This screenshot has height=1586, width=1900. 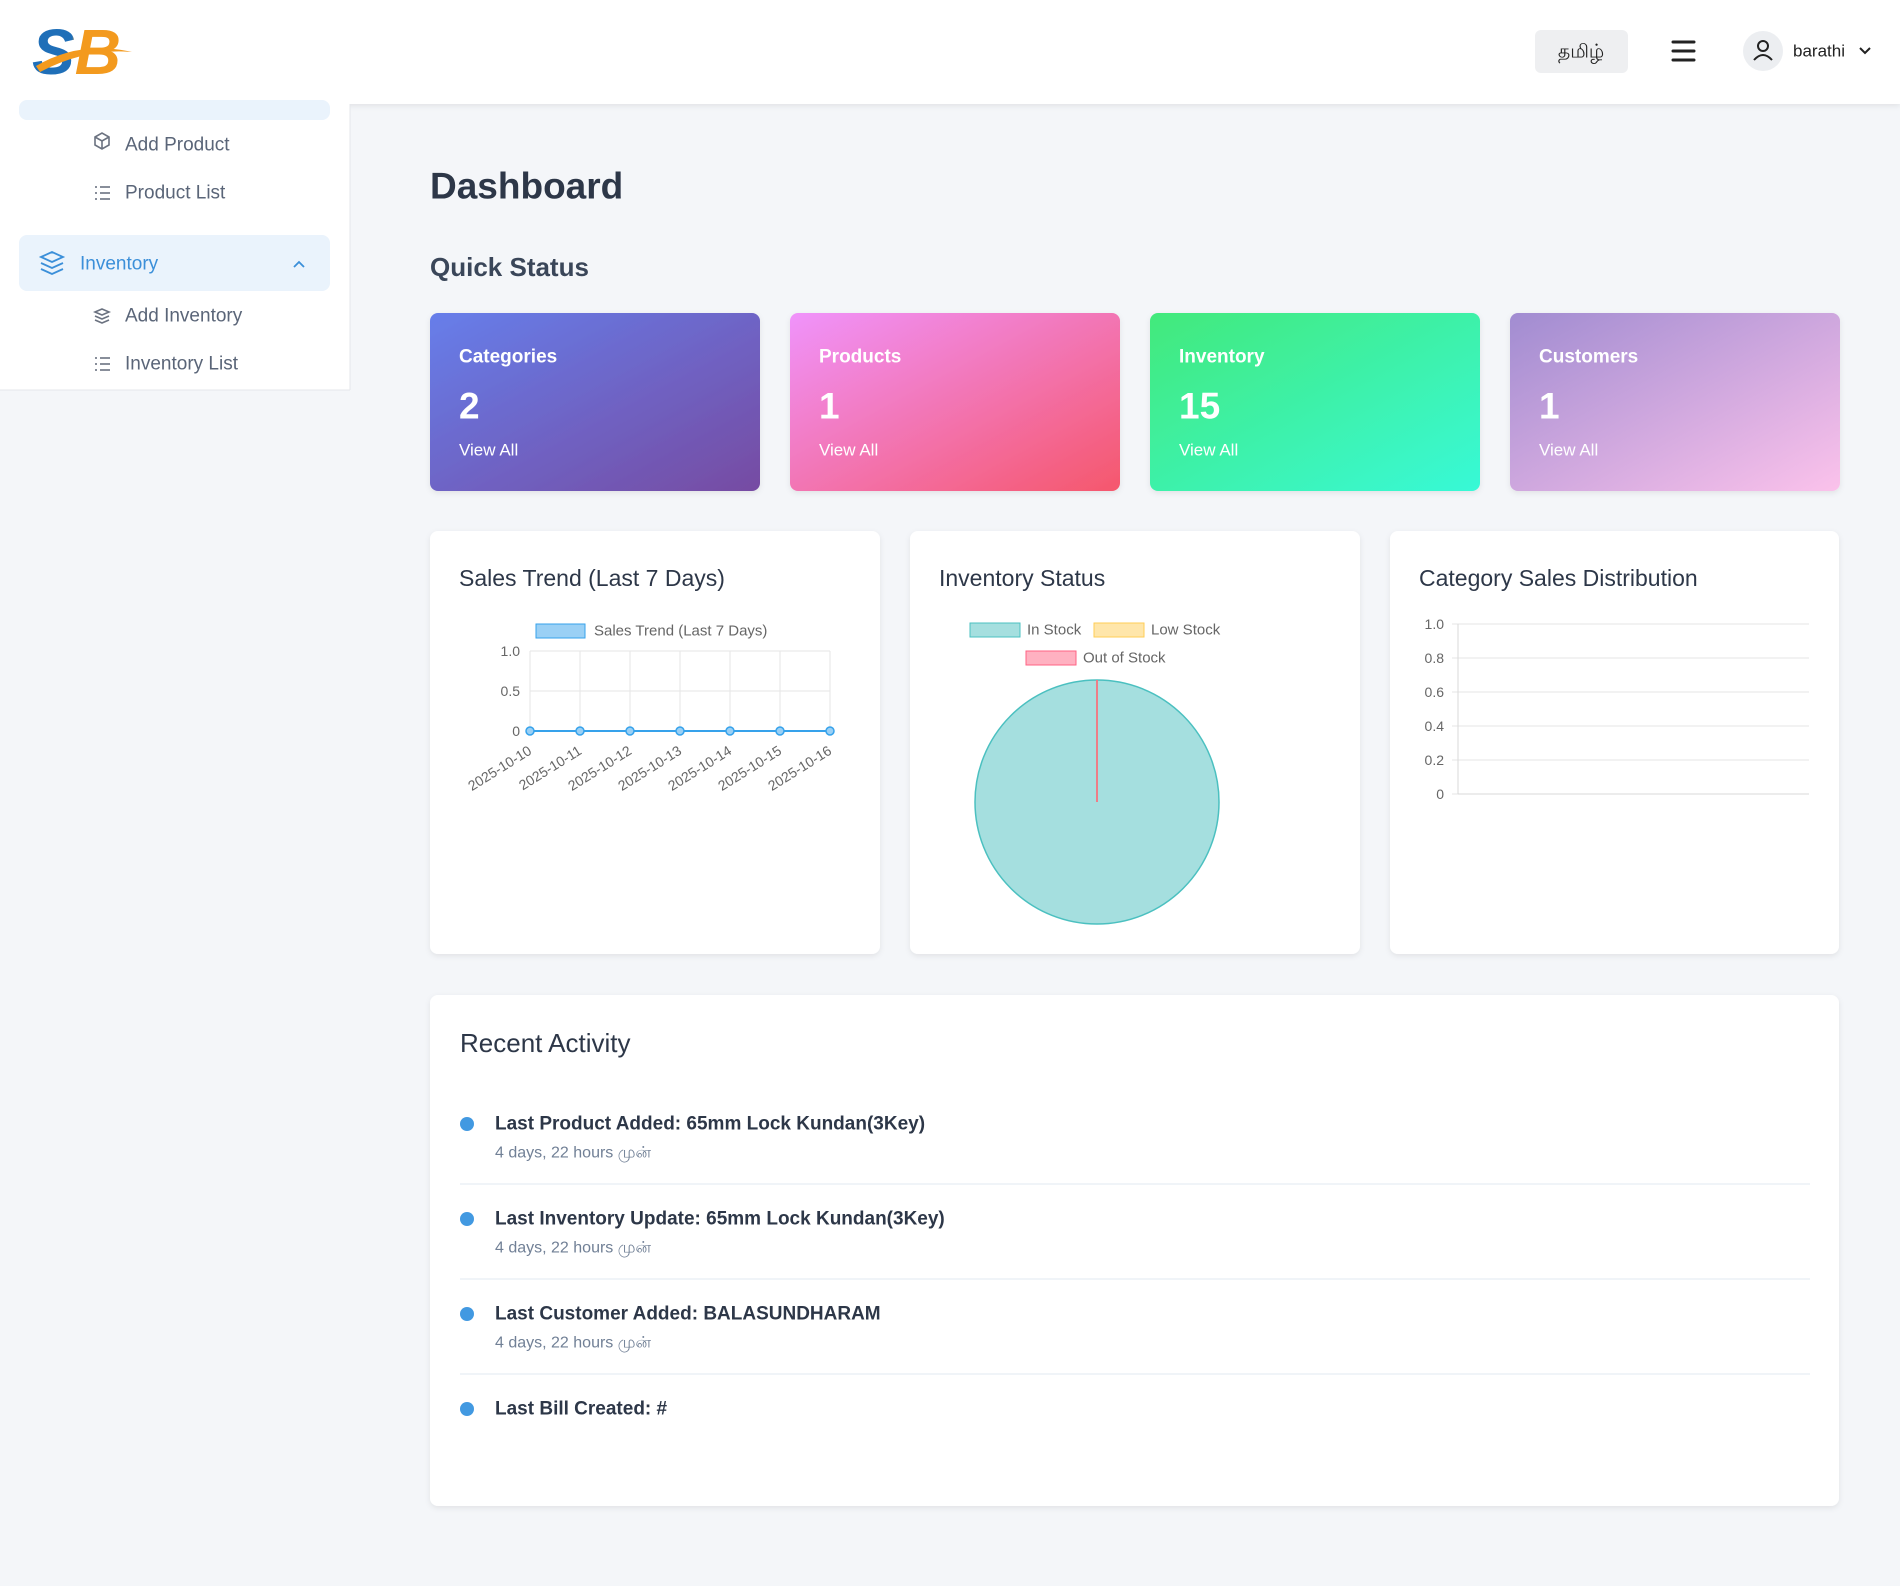 I want to click on group-chevron, so click(x=299, y=264).